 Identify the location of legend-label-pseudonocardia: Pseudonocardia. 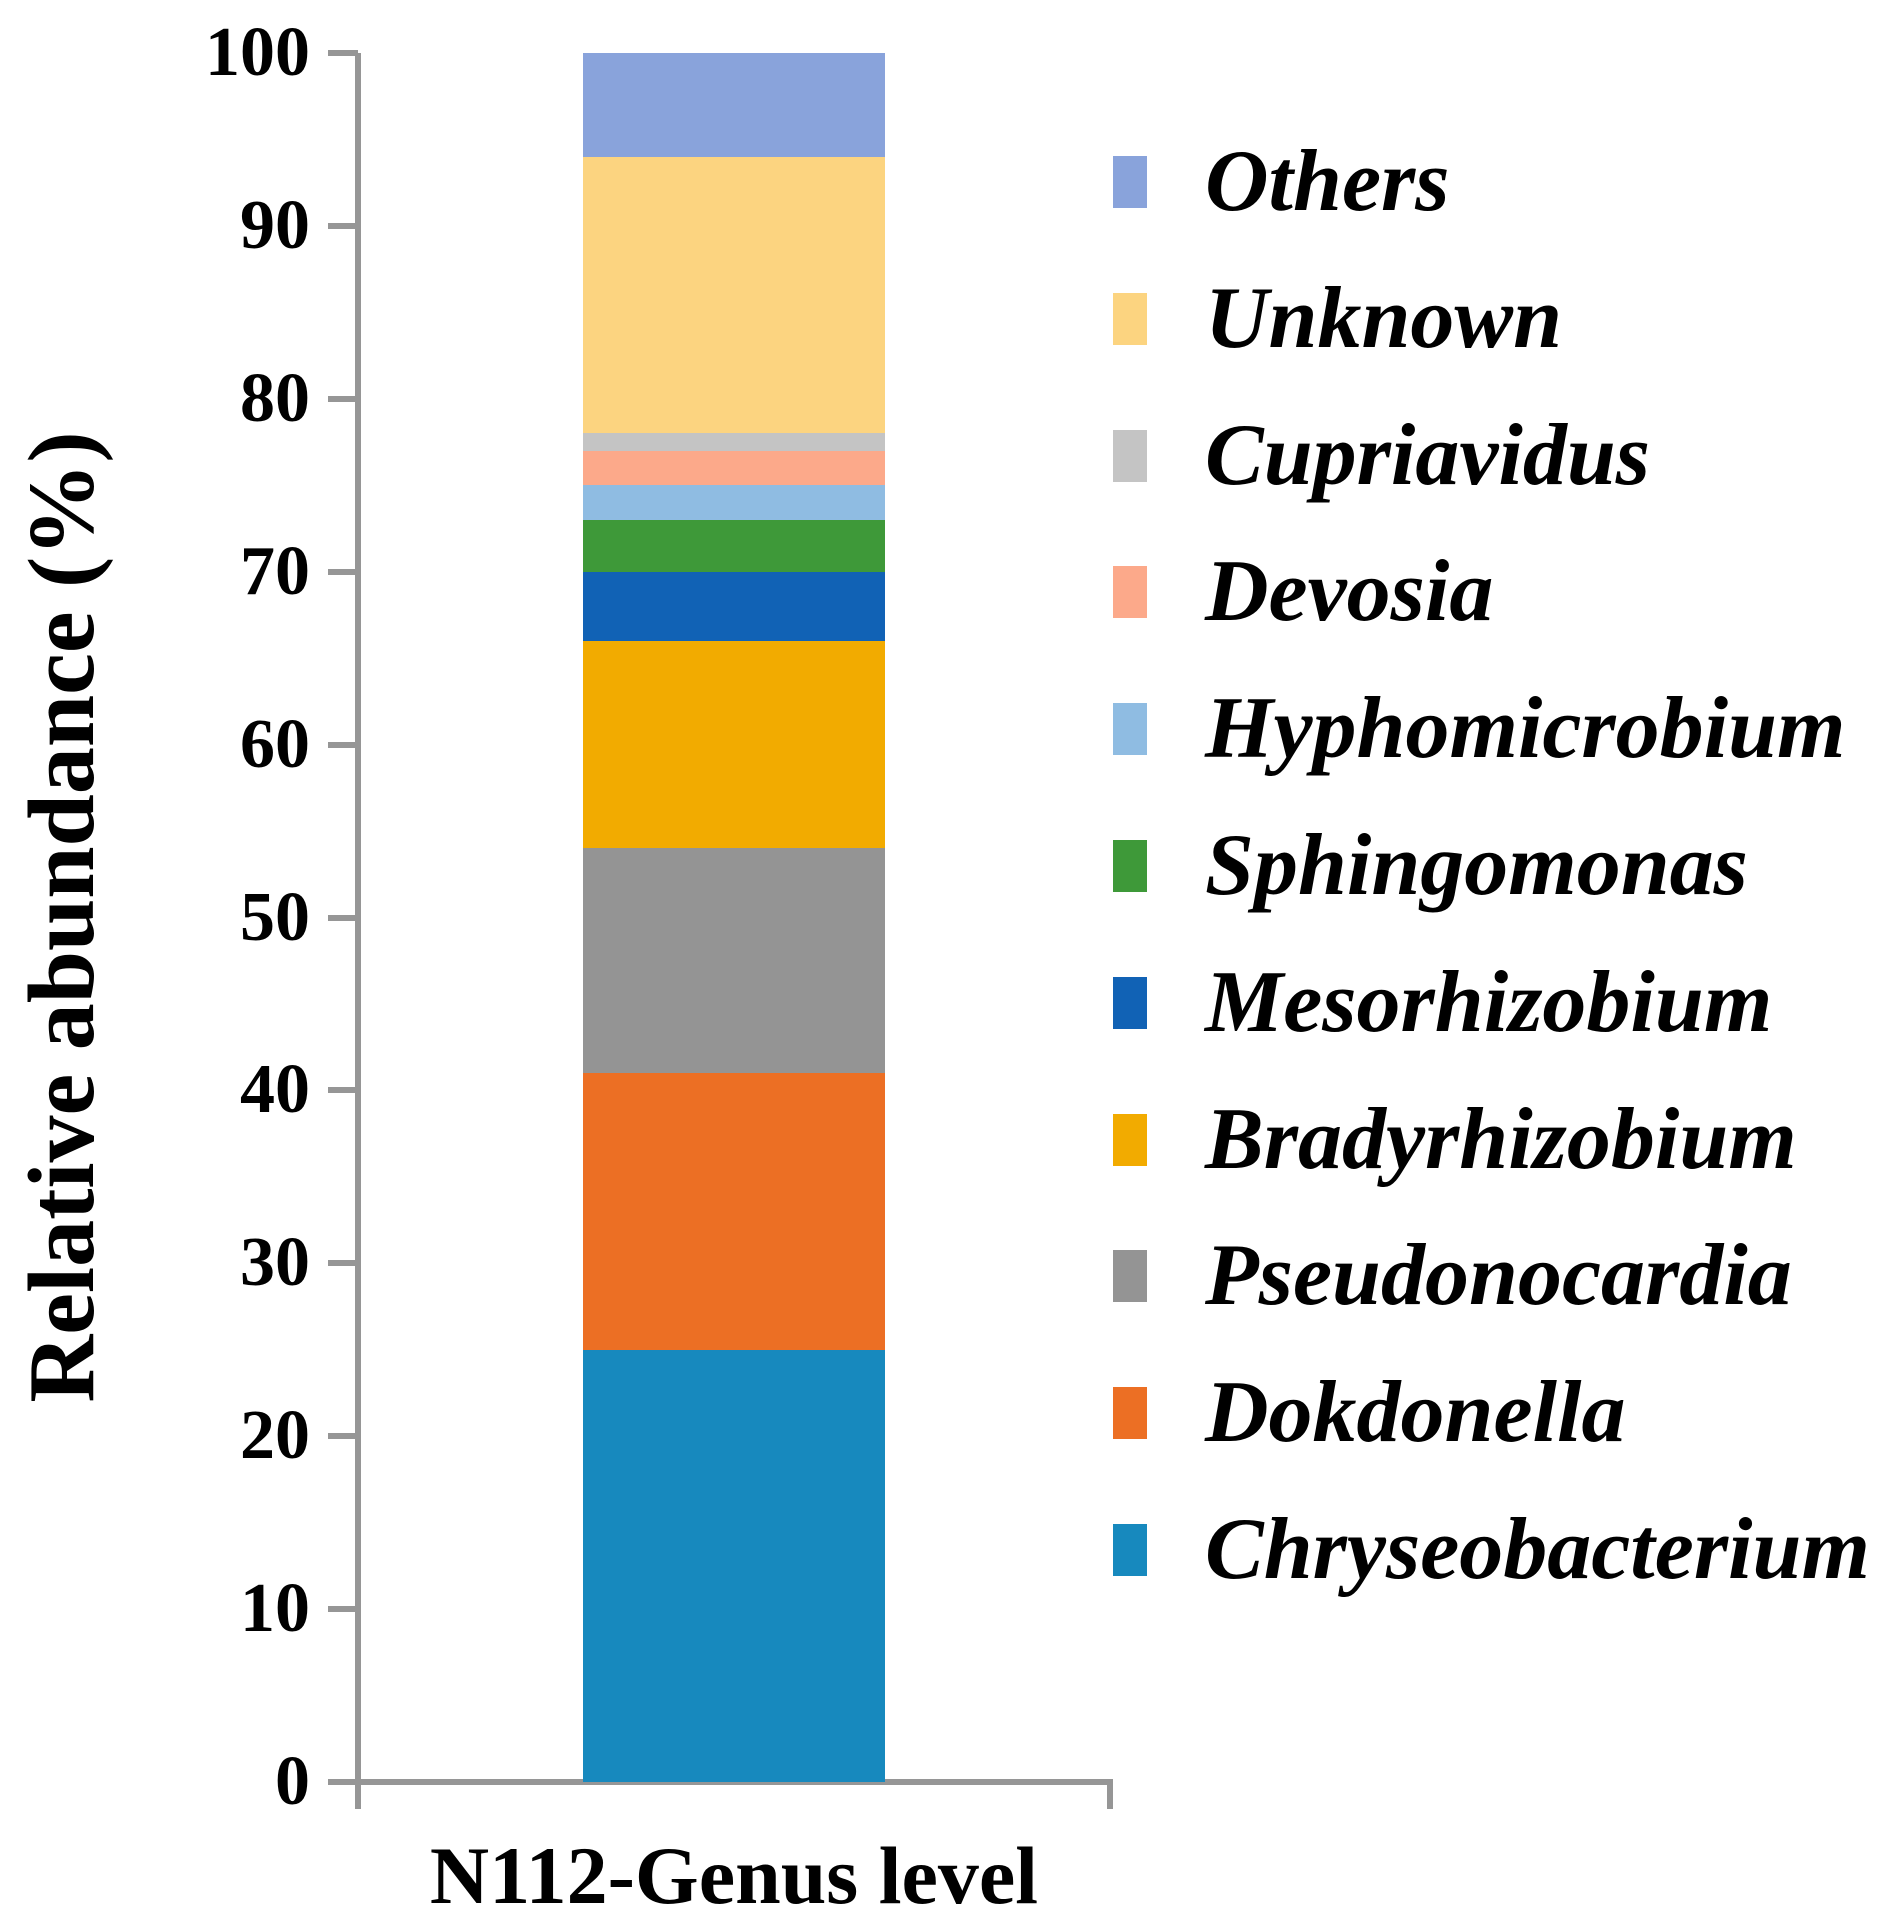
(1498, 1276).